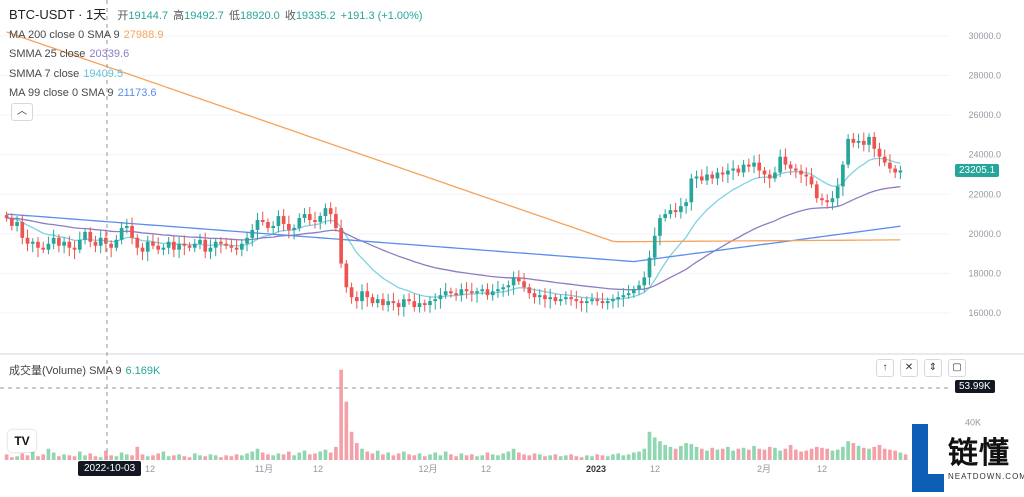 The height and width of the screenshot is (497, 1024). Describe the element at coordinates (110, 468) in the screenshot. I see `crosshair-date-label: 2022-10-03` at that location.